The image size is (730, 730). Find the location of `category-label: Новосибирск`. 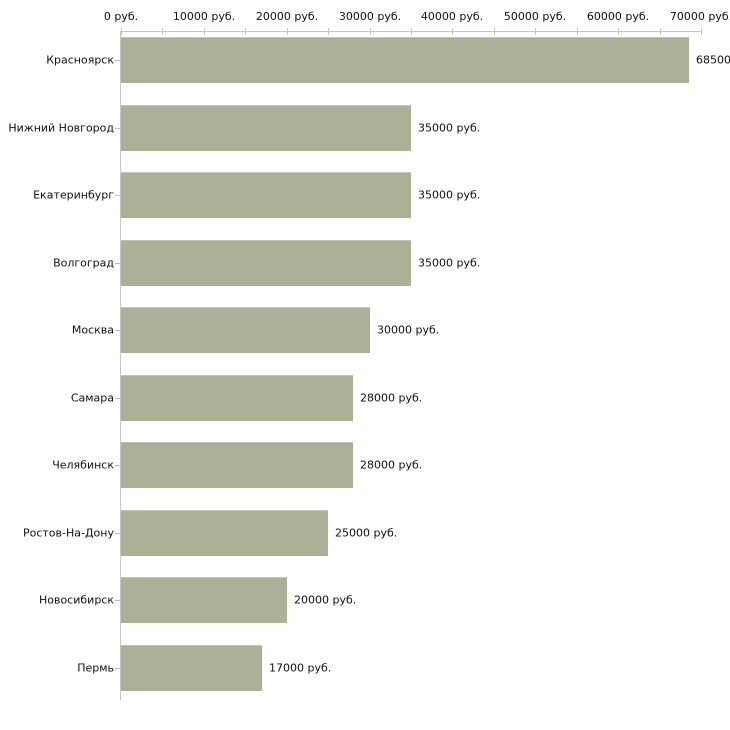

category-label: Новосибирск is located at coordinates (76, 600).